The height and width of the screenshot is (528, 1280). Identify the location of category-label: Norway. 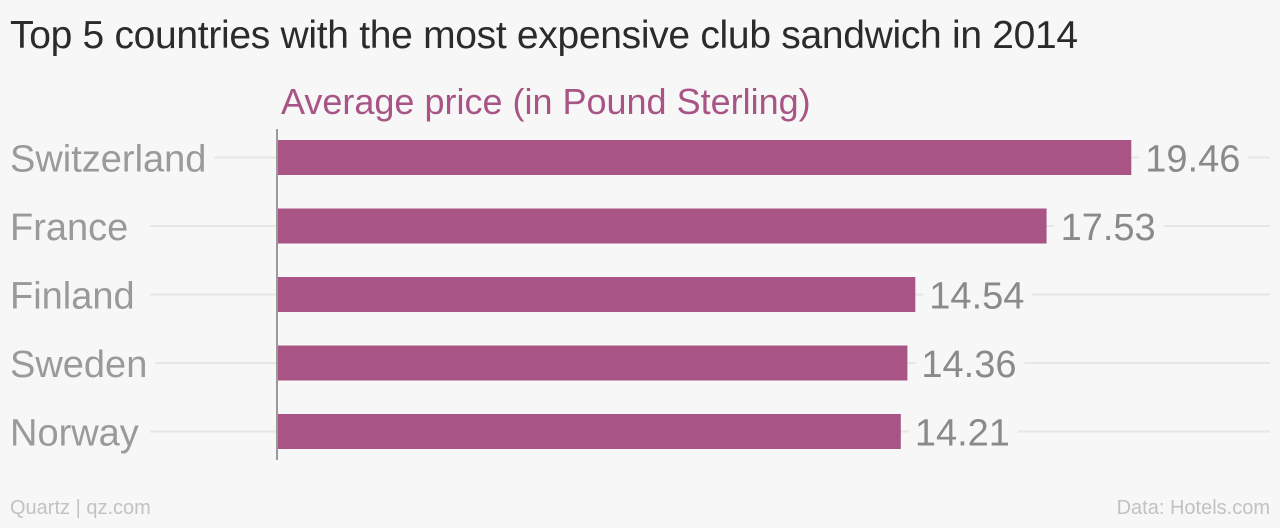
(74, 434).